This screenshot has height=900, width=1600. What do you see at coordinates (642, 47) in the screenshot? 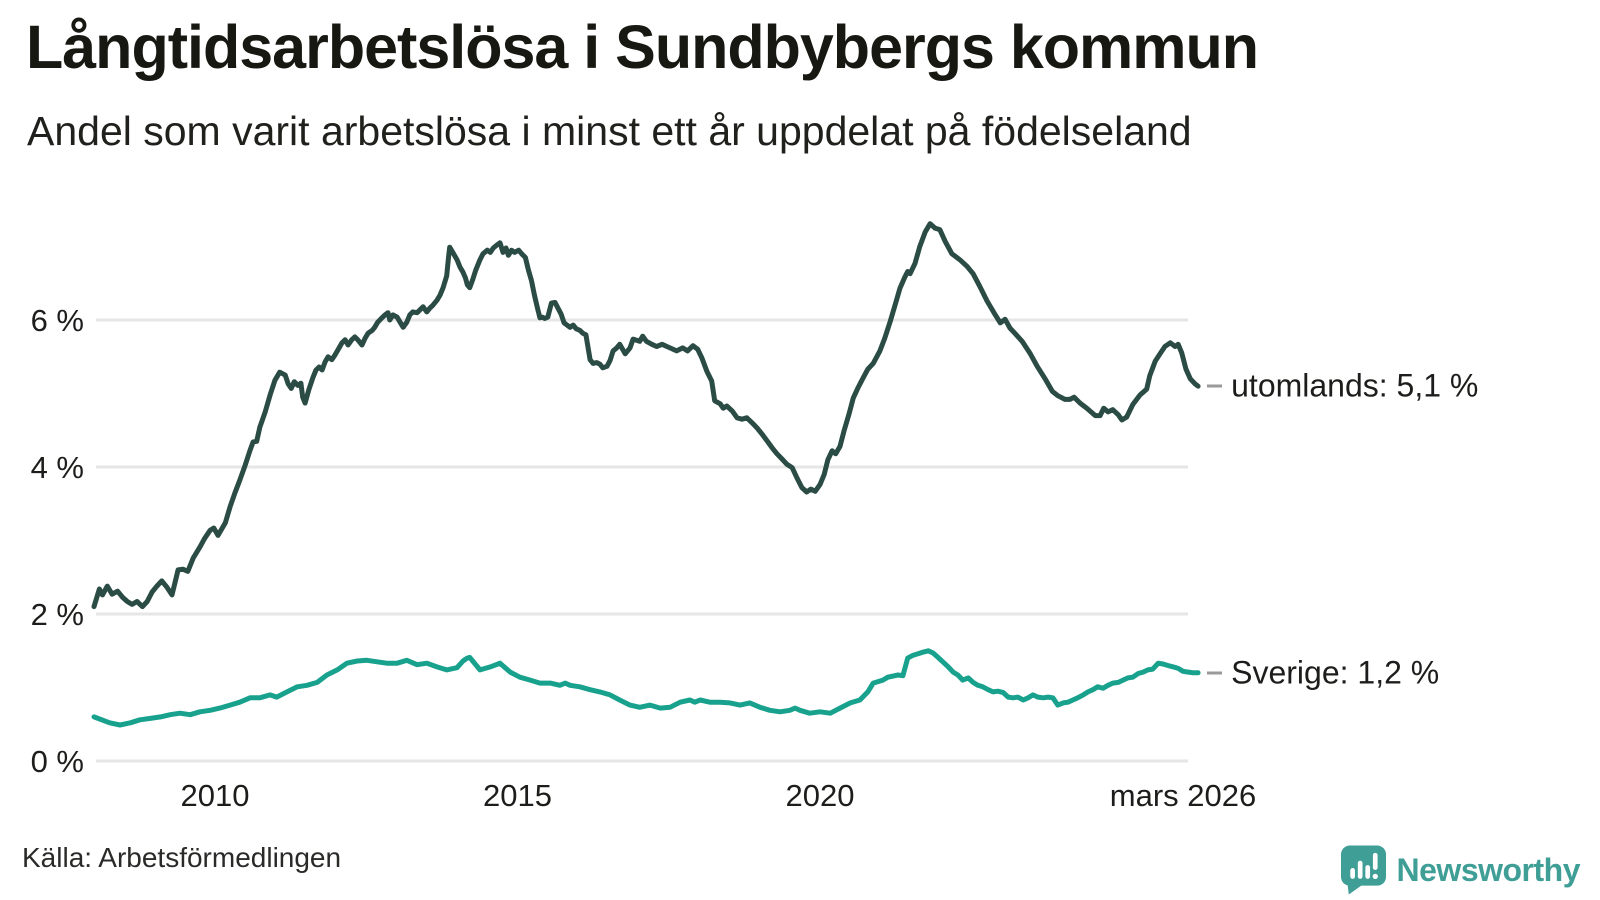
I see `chart-title: Långtidsarbetslösa i Sundbybergs kommun` at bounding box center [642, 47].